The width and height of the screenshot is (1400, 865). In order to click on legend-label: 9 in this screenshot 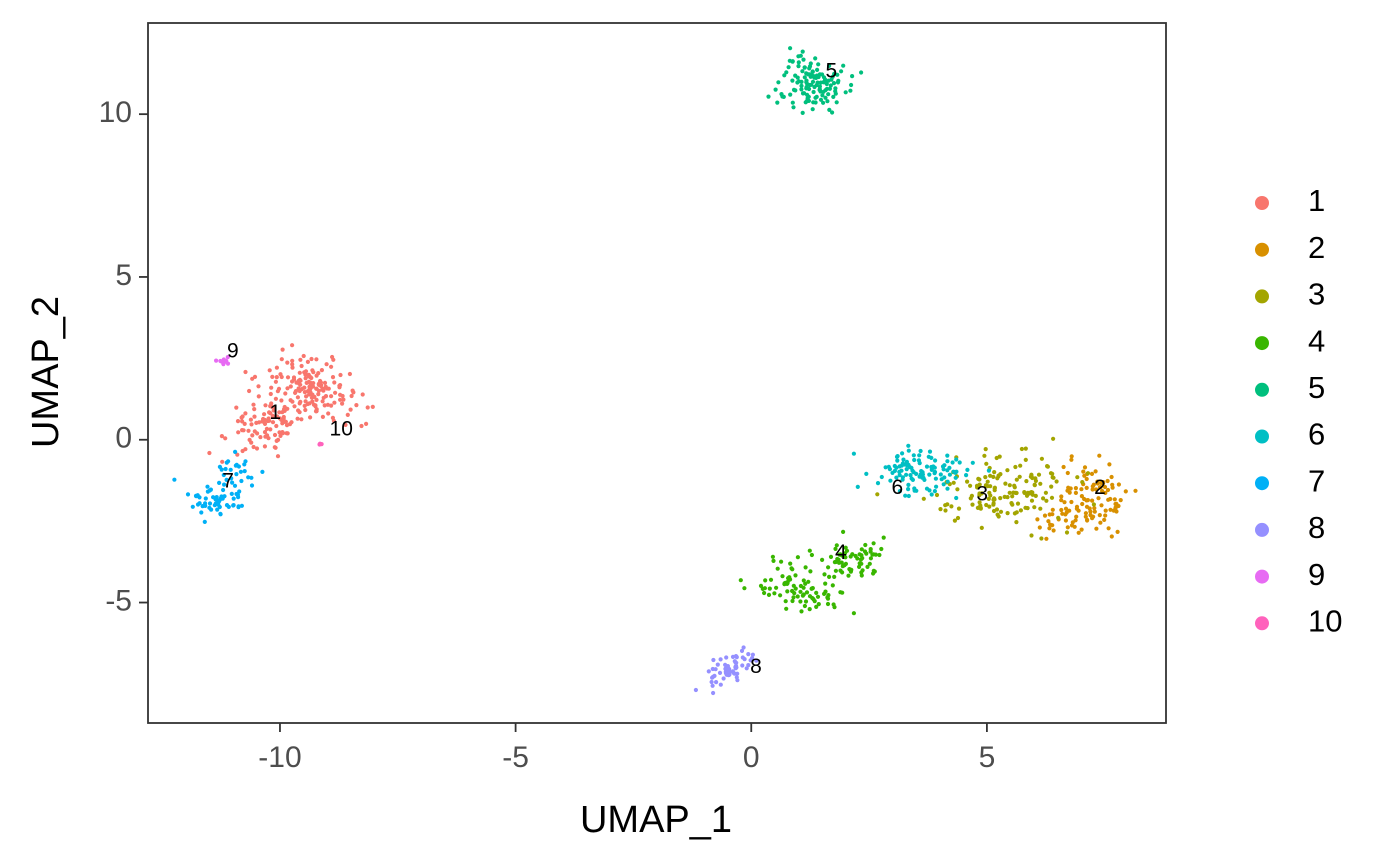, I will do `click(1316, 574)`.